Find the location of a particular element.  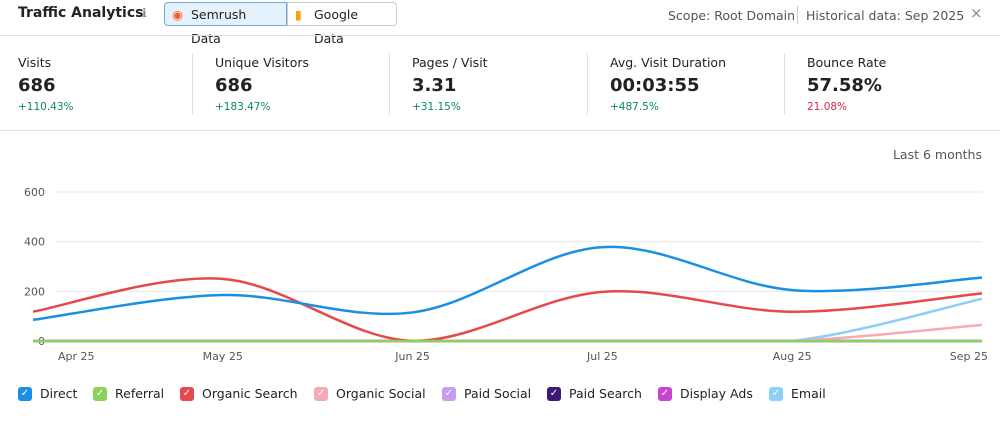

legend-item: ✓ Referral is located at coordinates (128, 394).